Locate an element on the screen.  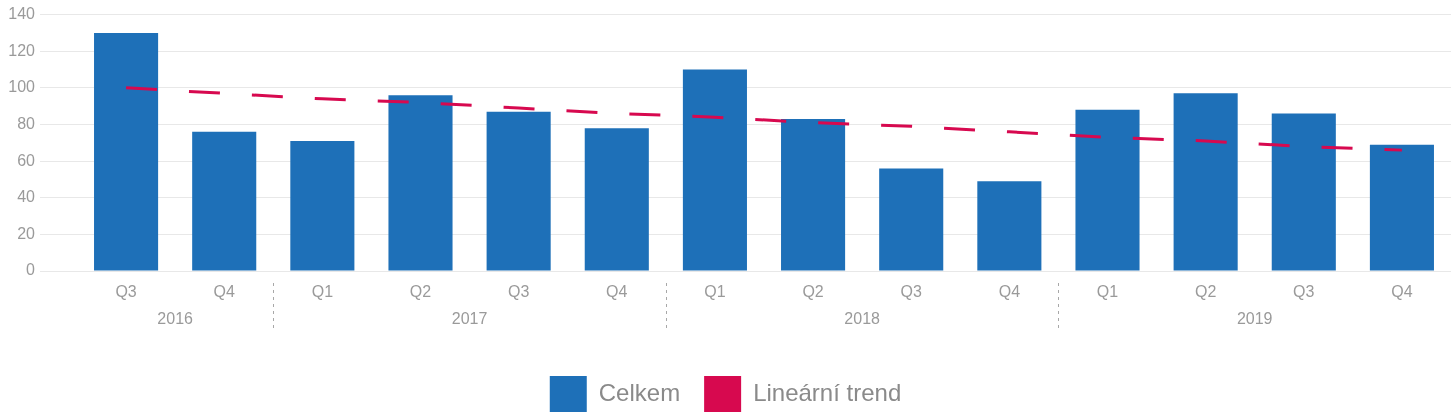
text: 2016 is located at coordinates (175, 319).